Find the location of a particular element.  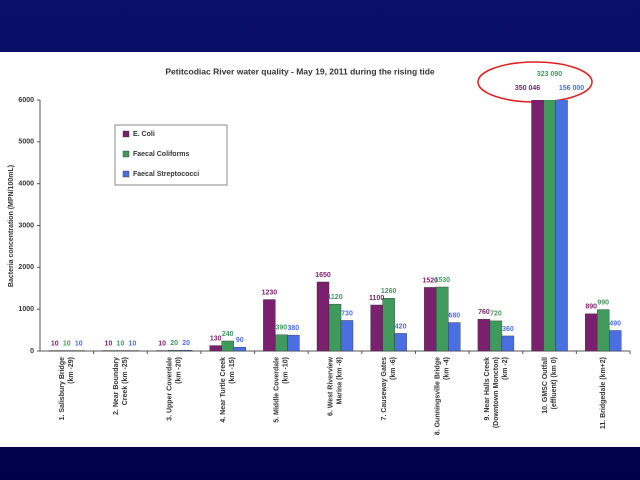

data-label: 990 is located at coordinates (603, 302).